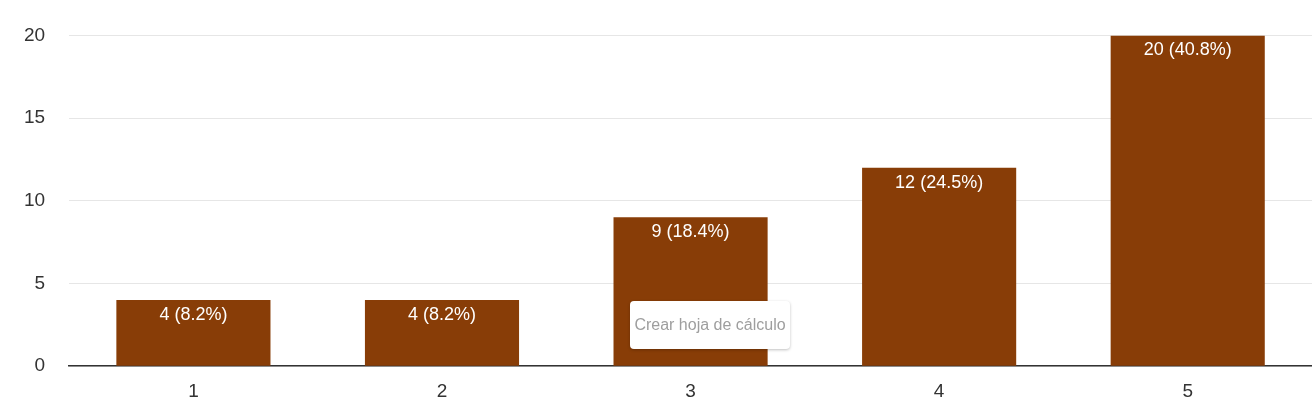 The width and height of the screenshot is (1312, 417). What do you see at coordinates (710, 325) in the screenshot?
I see `annotation: Crear hoja de cálculo` at bounding box center [710, 325].